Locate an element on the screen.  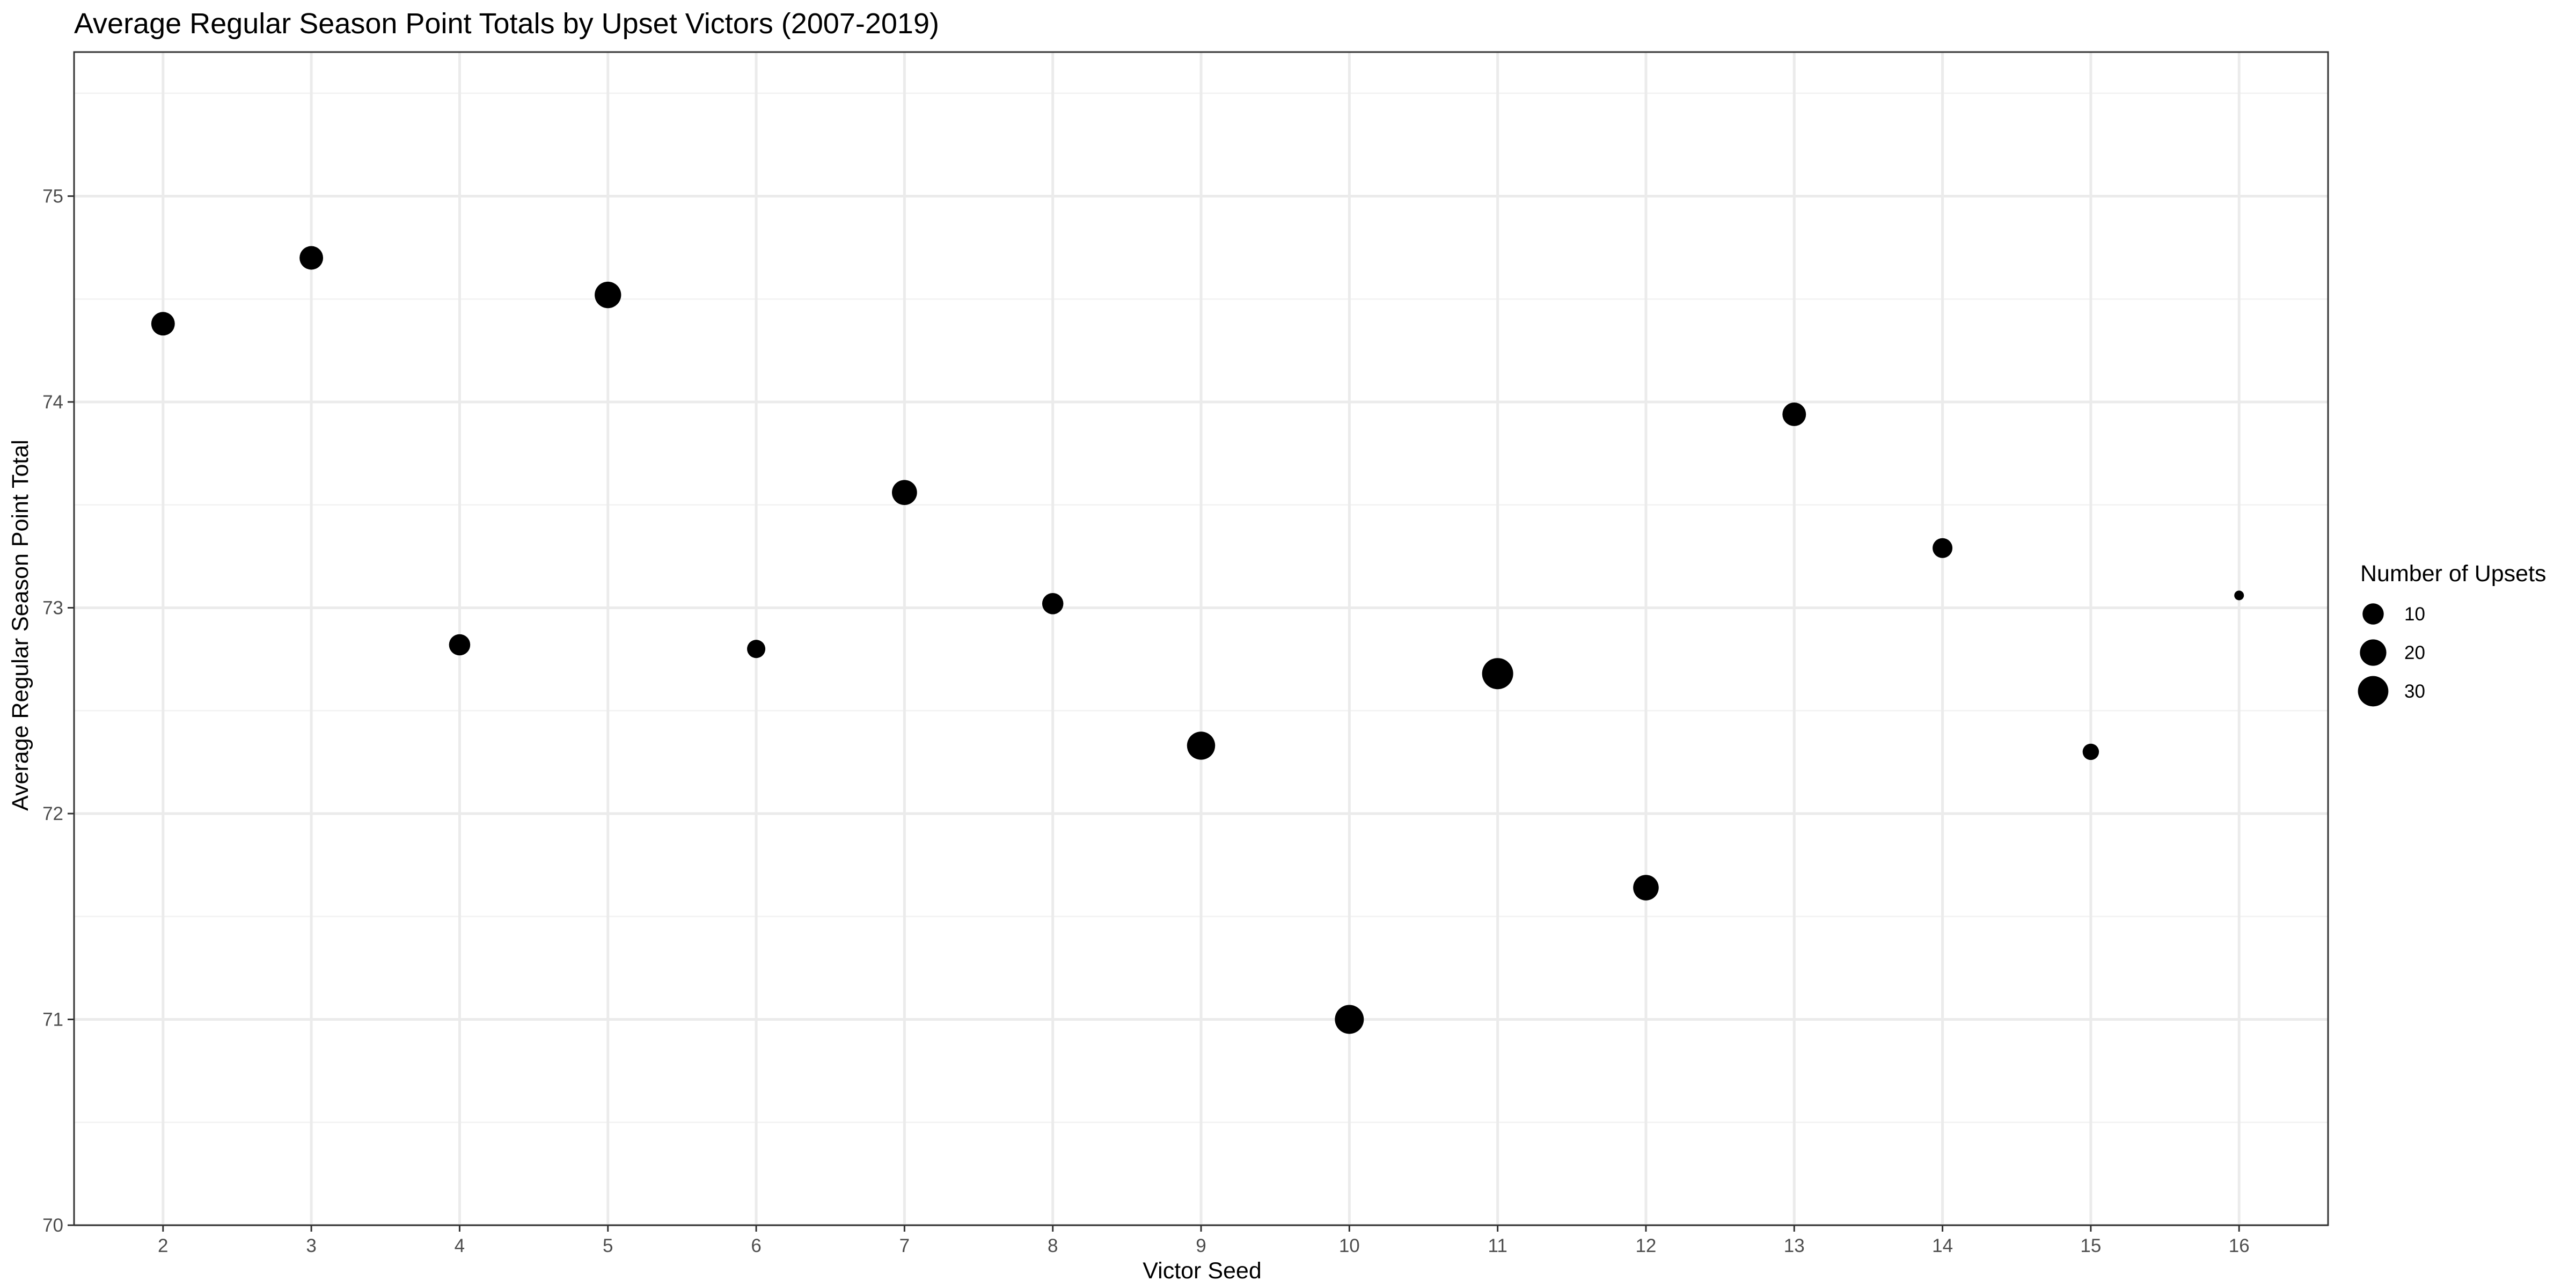
y-tick-label: 74 is located at coordinates (52, 402).